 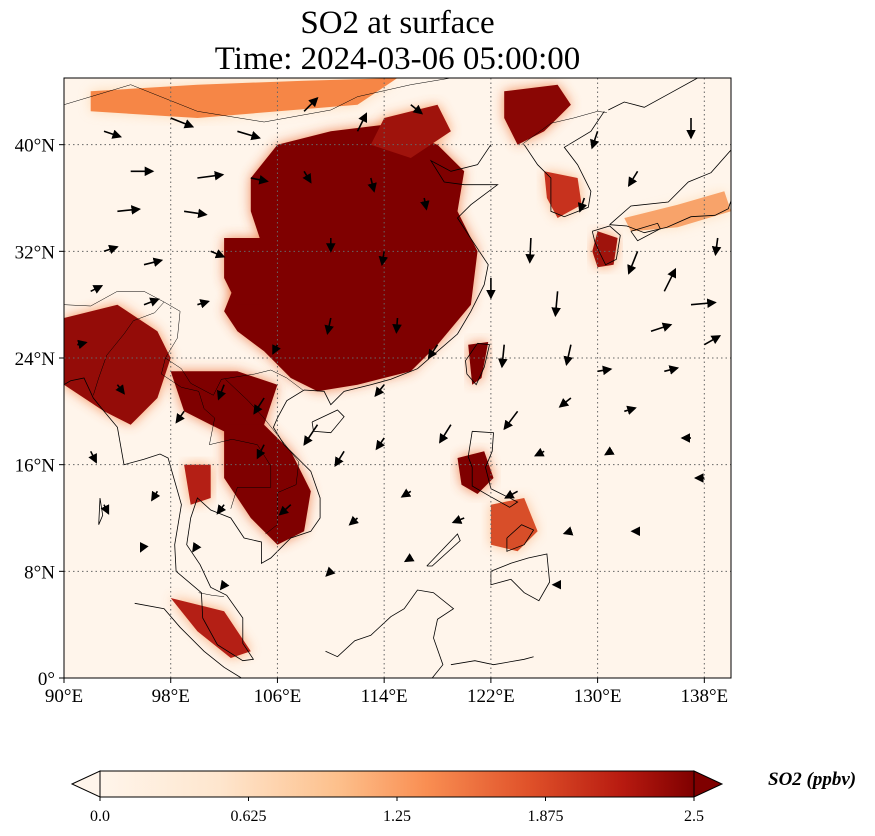 What do you see at coordinates (197, 484) in the screenshot?
I see `so2-region-thailand` at bounding box center [197, 484].